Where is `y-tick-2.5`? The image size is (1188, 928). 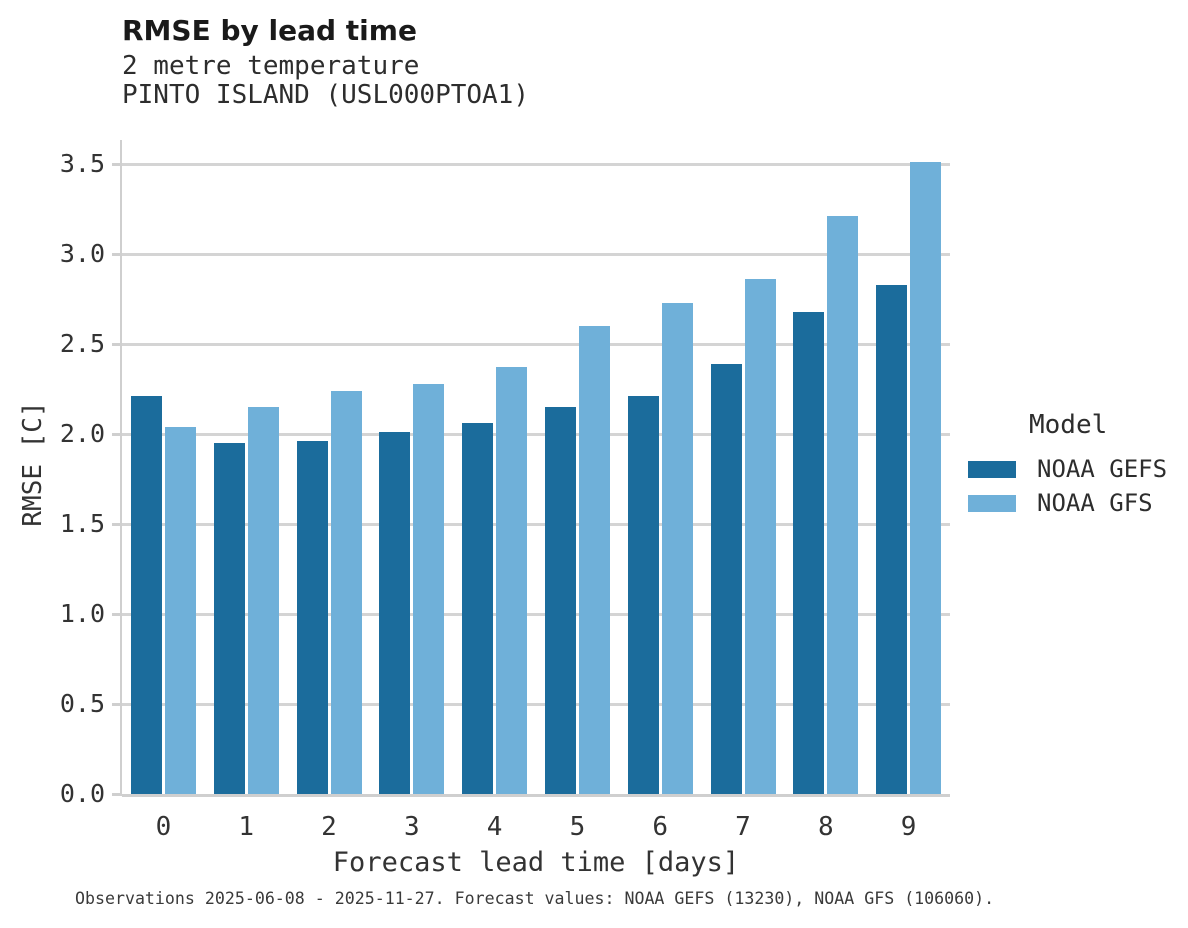 y-tick-2.5 is located at coordinates (117, 344).